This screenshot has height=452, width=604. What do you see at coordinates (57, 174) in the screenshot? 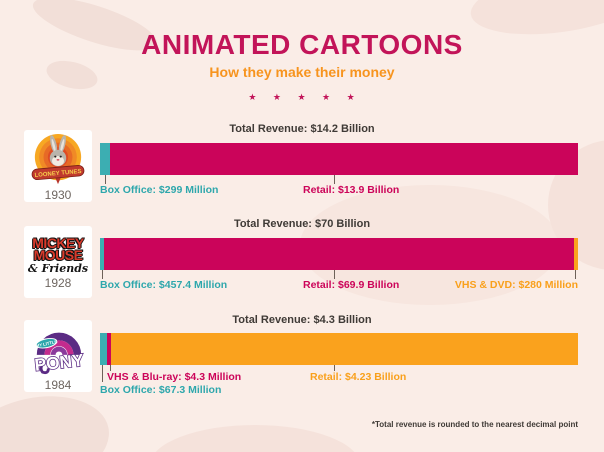
I see `looney-tunes-banner-text: LOONEY TUNES` at bounding box center [57, 174].